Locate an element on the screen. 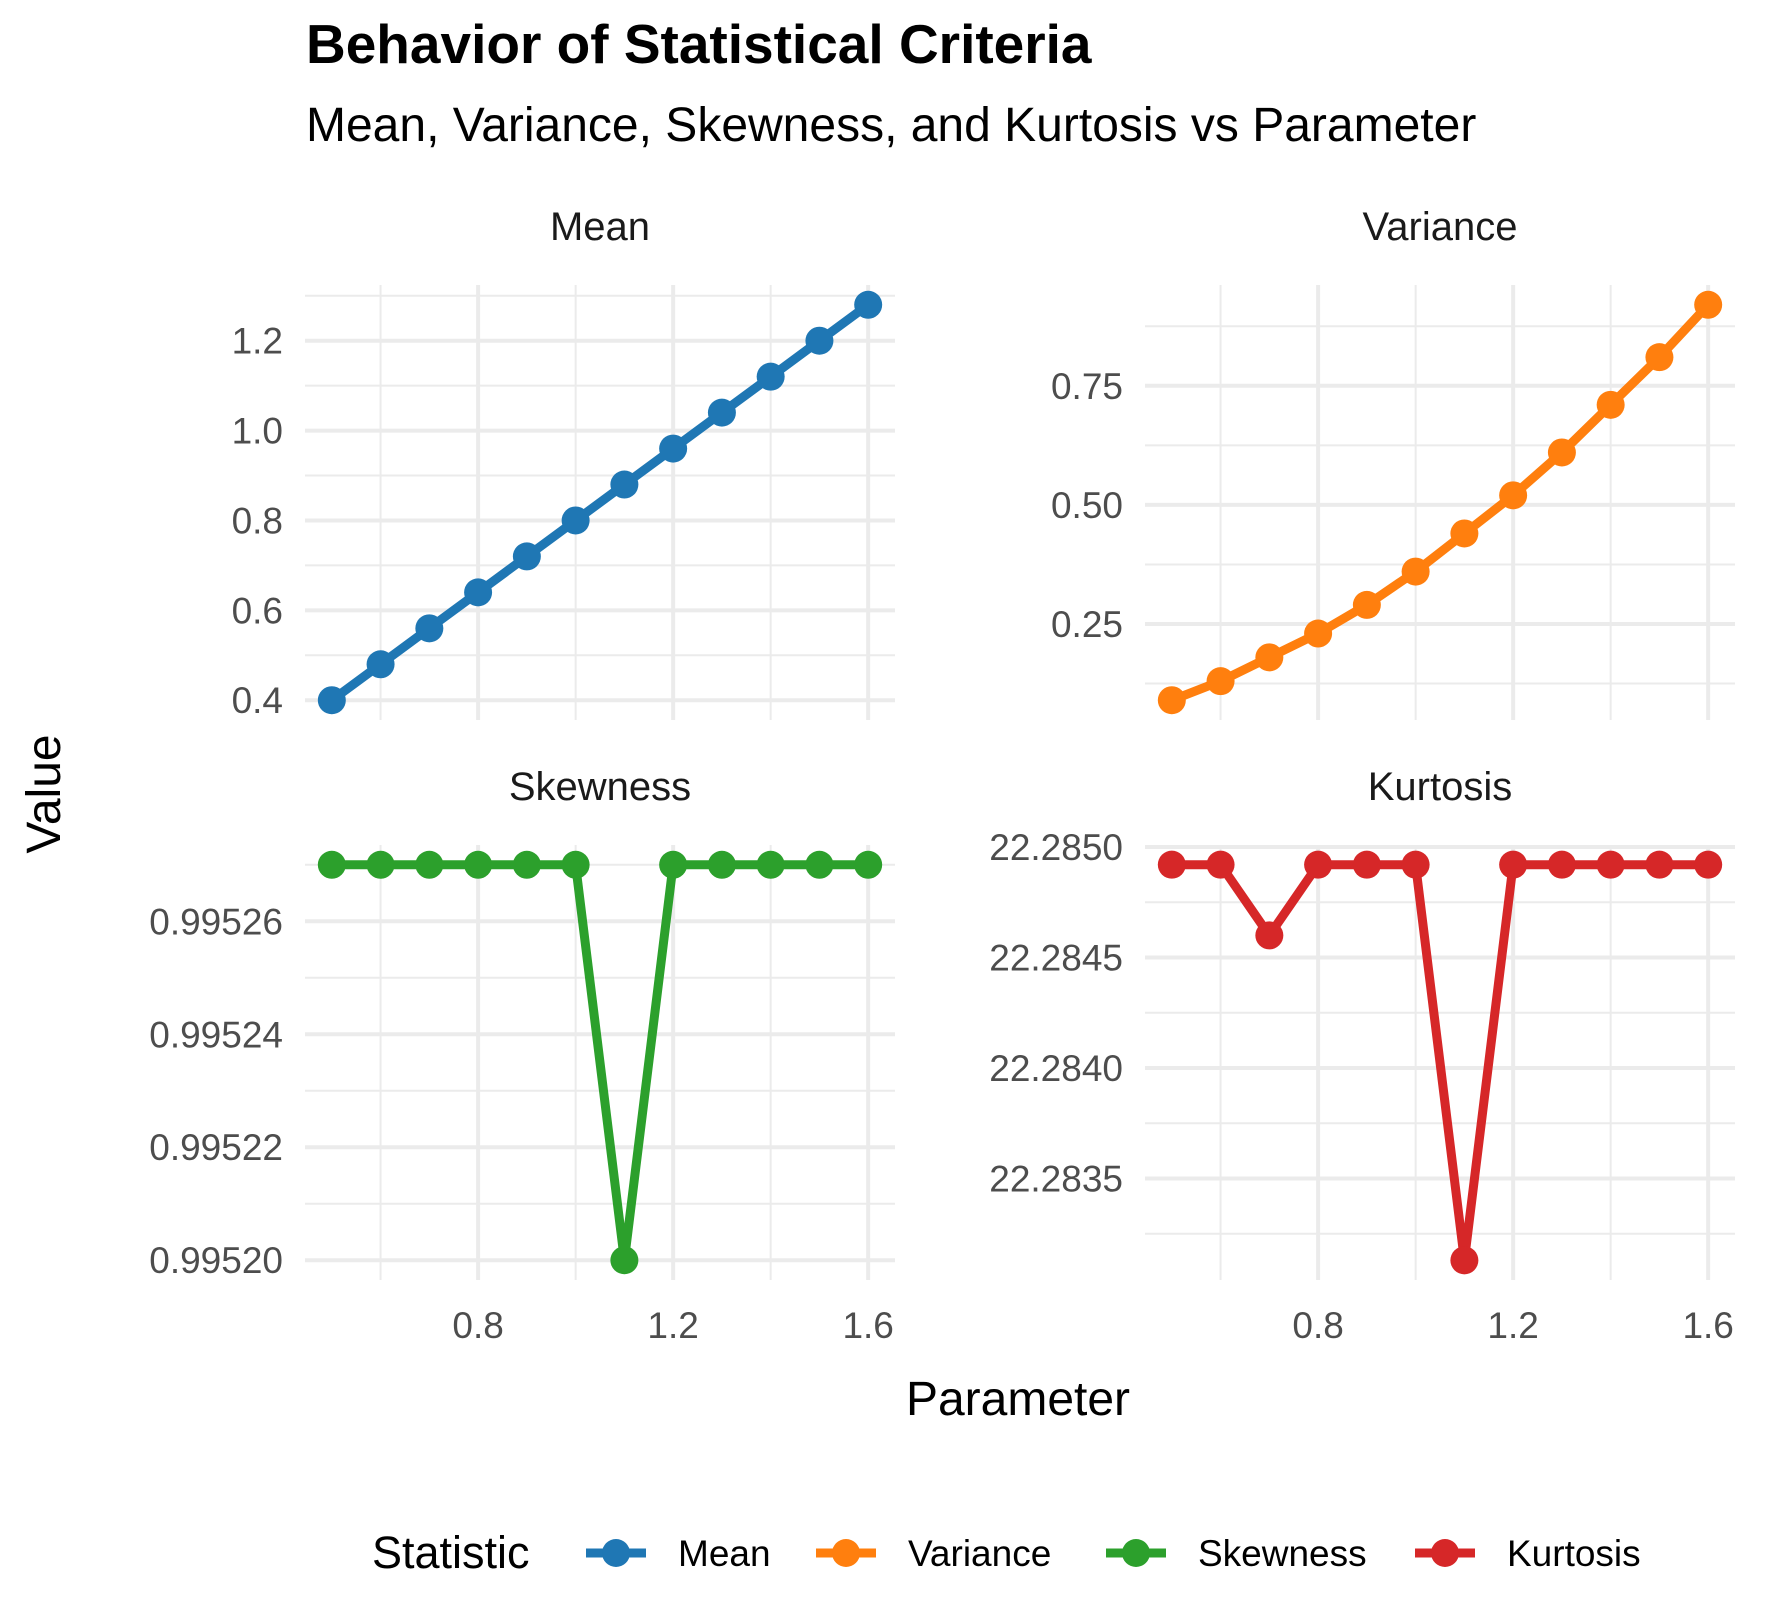  y-tick-label: 0.25 is located at coordinates (1087, 624).